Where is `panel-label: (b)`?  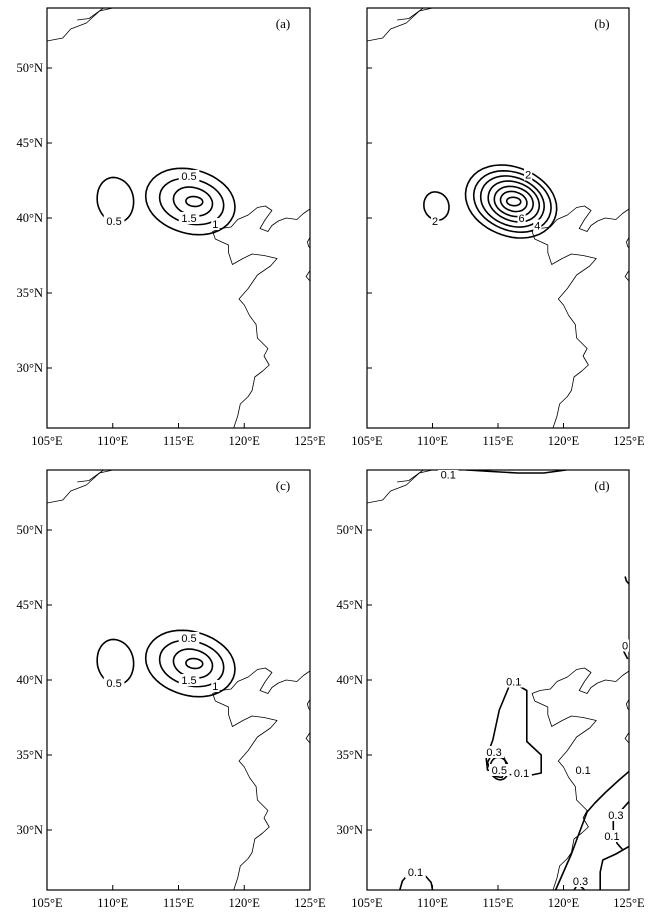 panel-label: (b) is located at coordinates (601, 23).